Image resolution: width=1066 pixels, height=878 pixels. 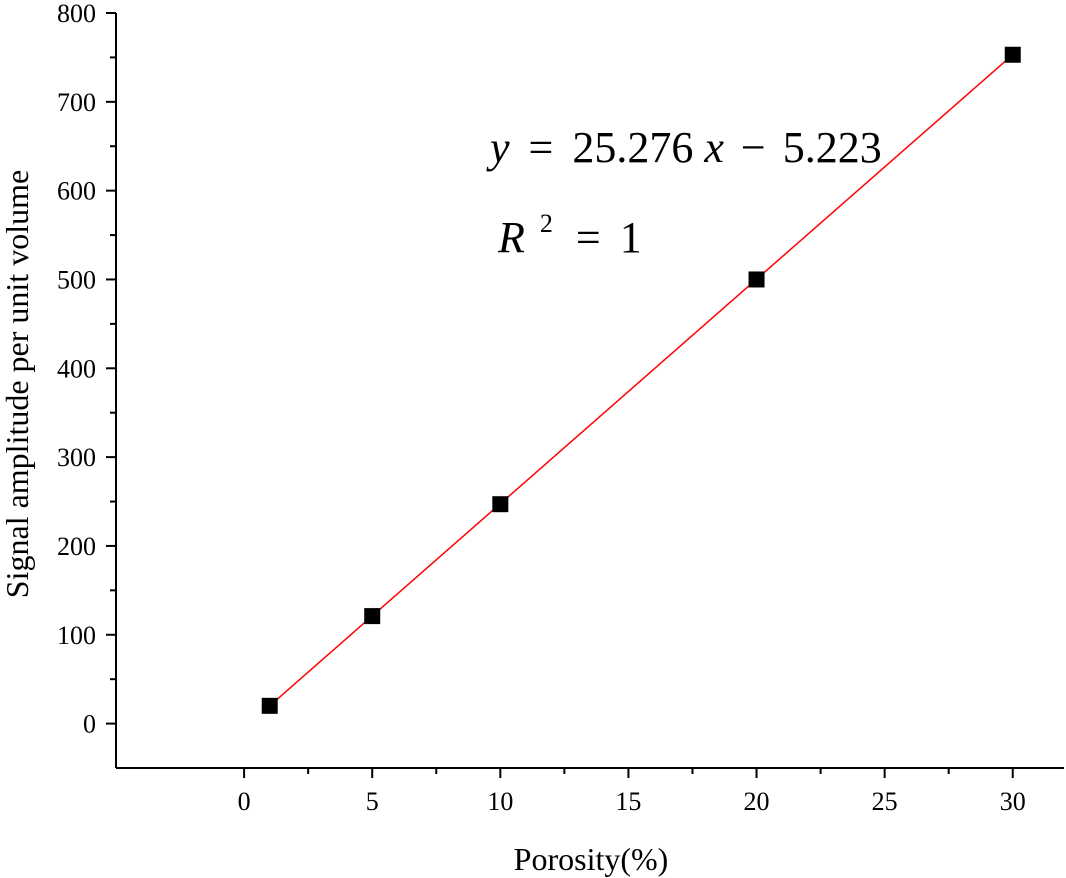 I want to click on y-tick-label: 100, so click(x=76, y=635).